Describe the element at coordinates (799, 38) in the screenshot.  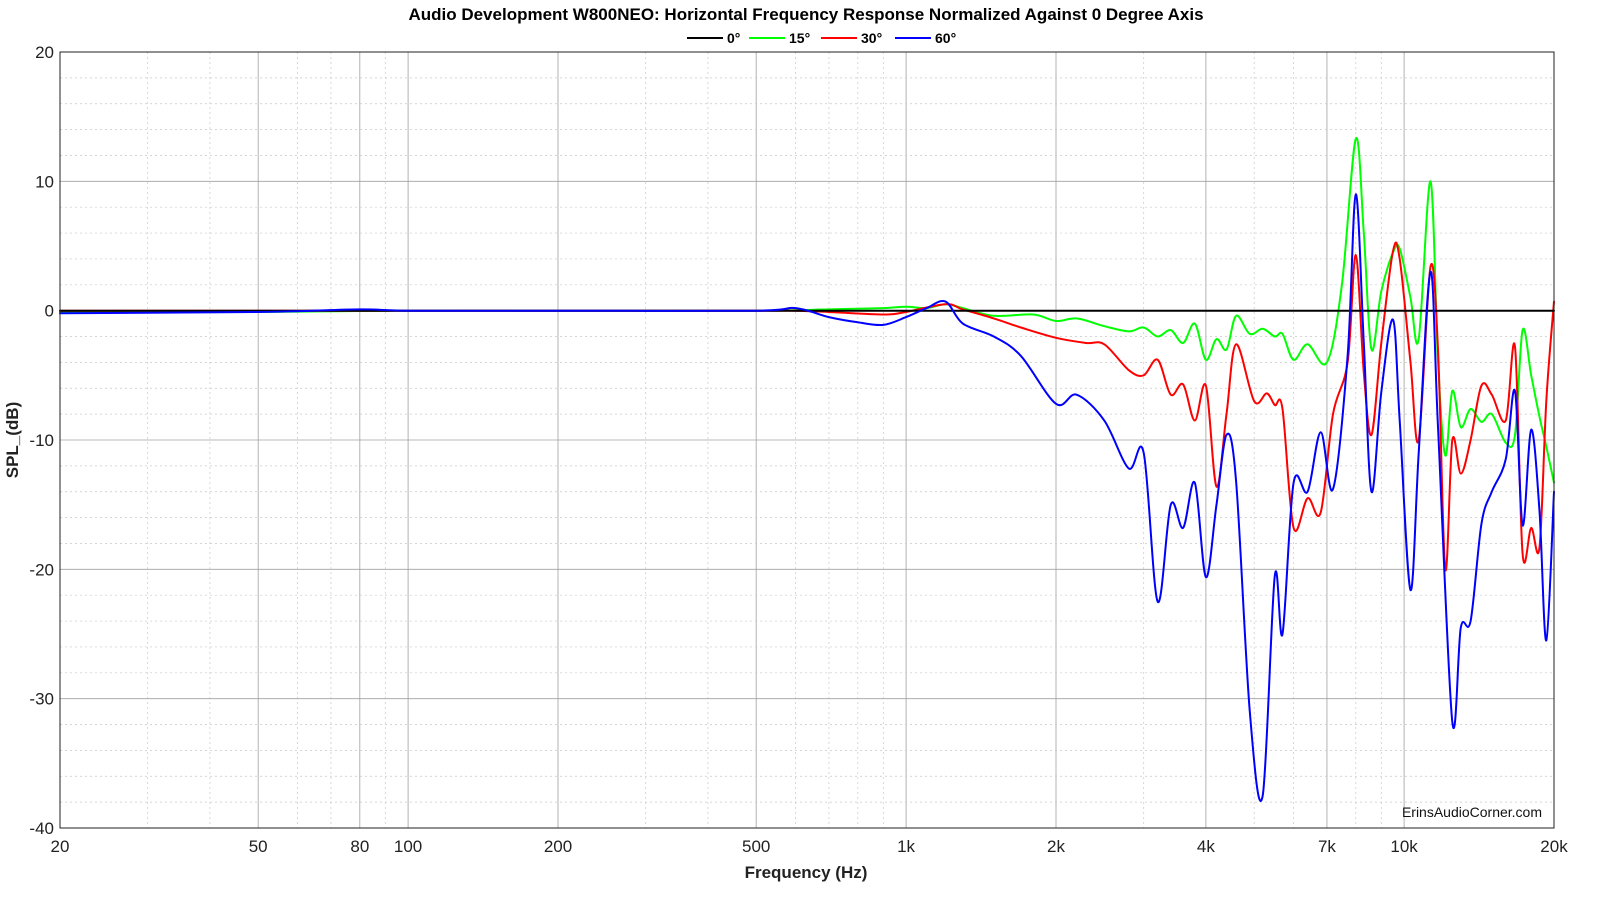
I see `legend-label: 15°` at that location.